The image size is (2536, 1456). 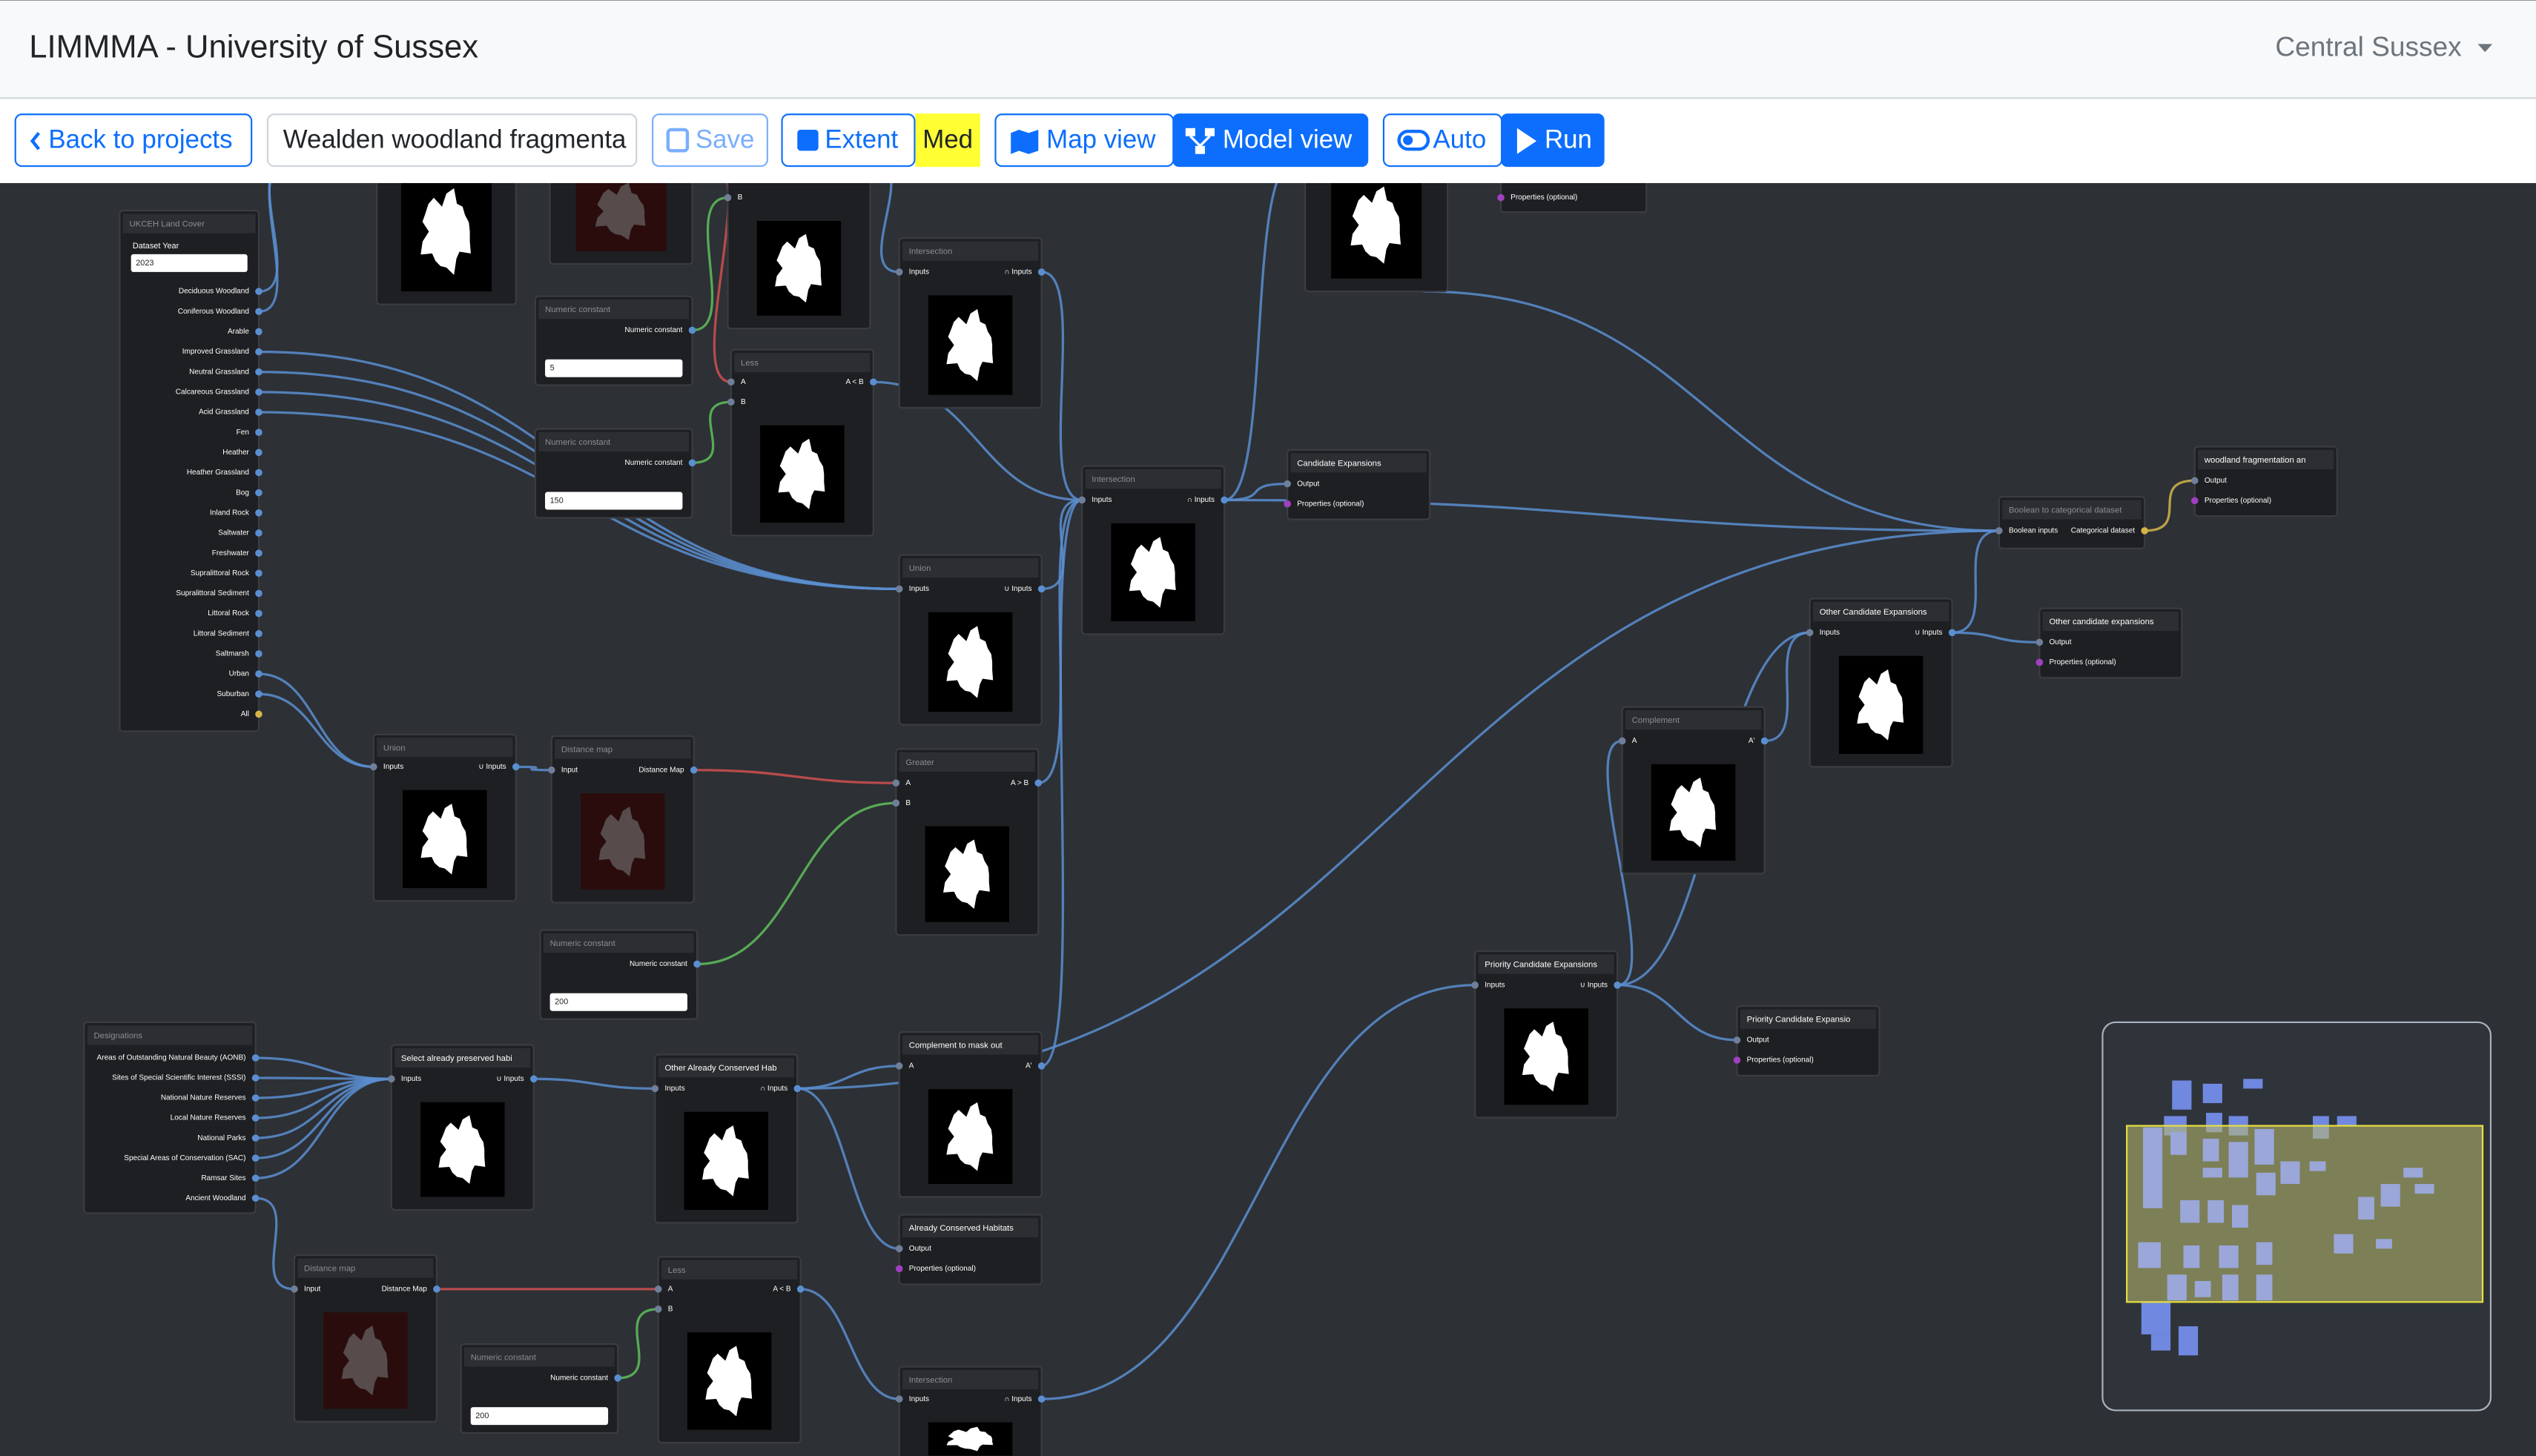 What do you see at coordinates (134, 140) in the screenshot?
I see `back-button: Back to projects` at bounding box center [134, 140].